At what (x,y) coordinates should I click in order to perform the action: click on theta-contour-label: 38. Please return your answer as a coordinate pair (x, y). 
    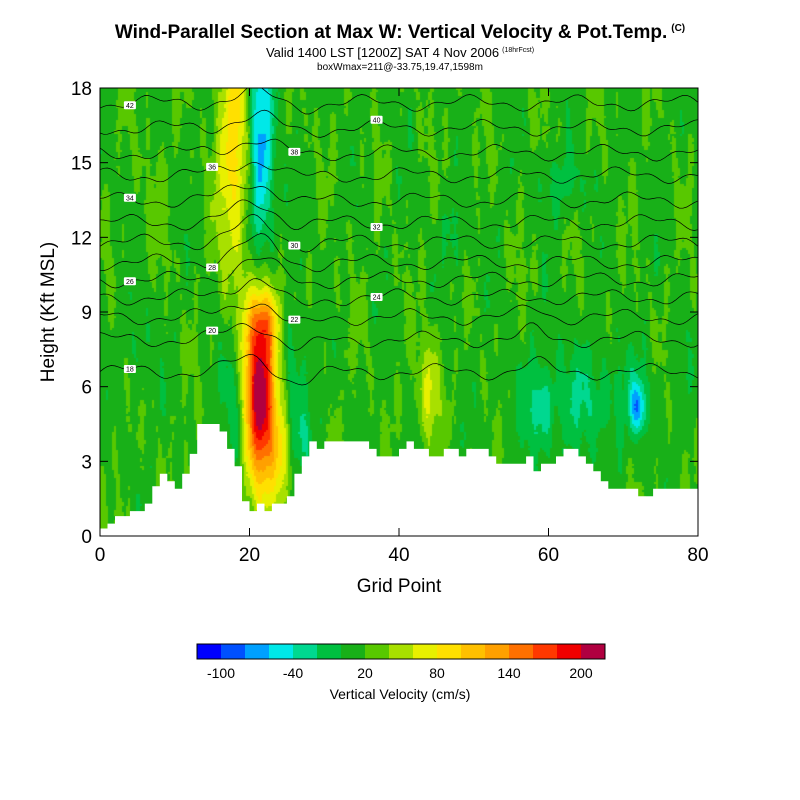
    Looking at the image, I should click on (294, 151).